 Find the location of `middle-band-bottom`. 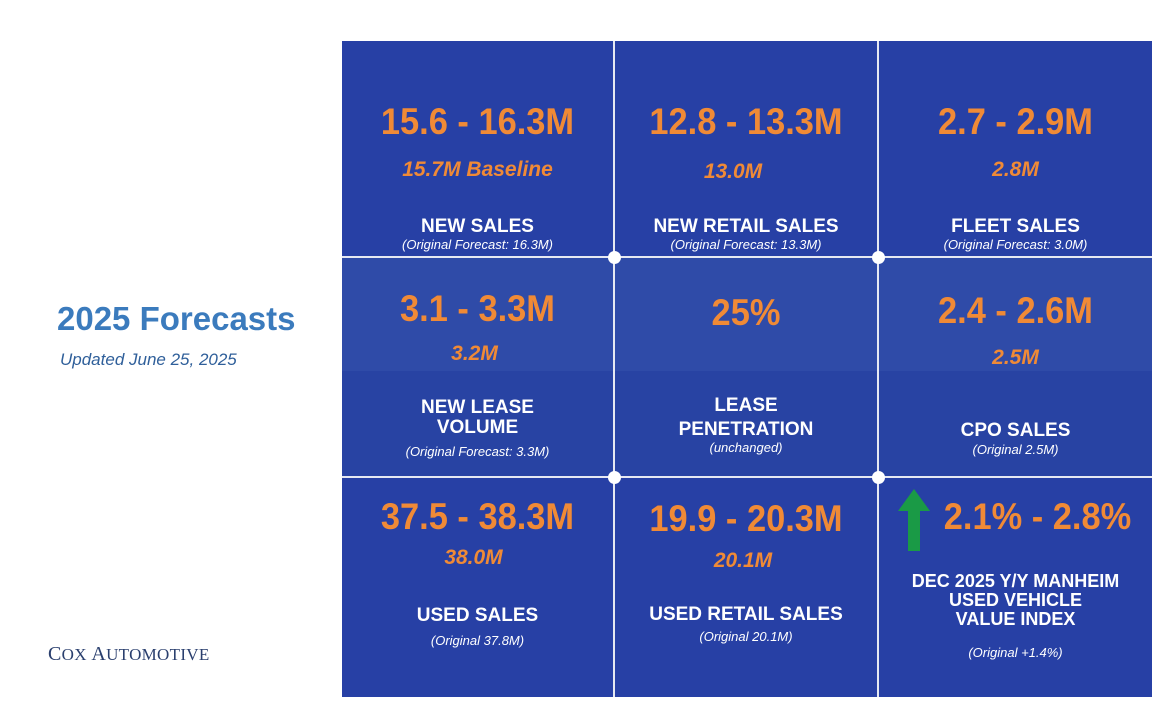

middle-band-bottom is located at coordinates (747, 424).